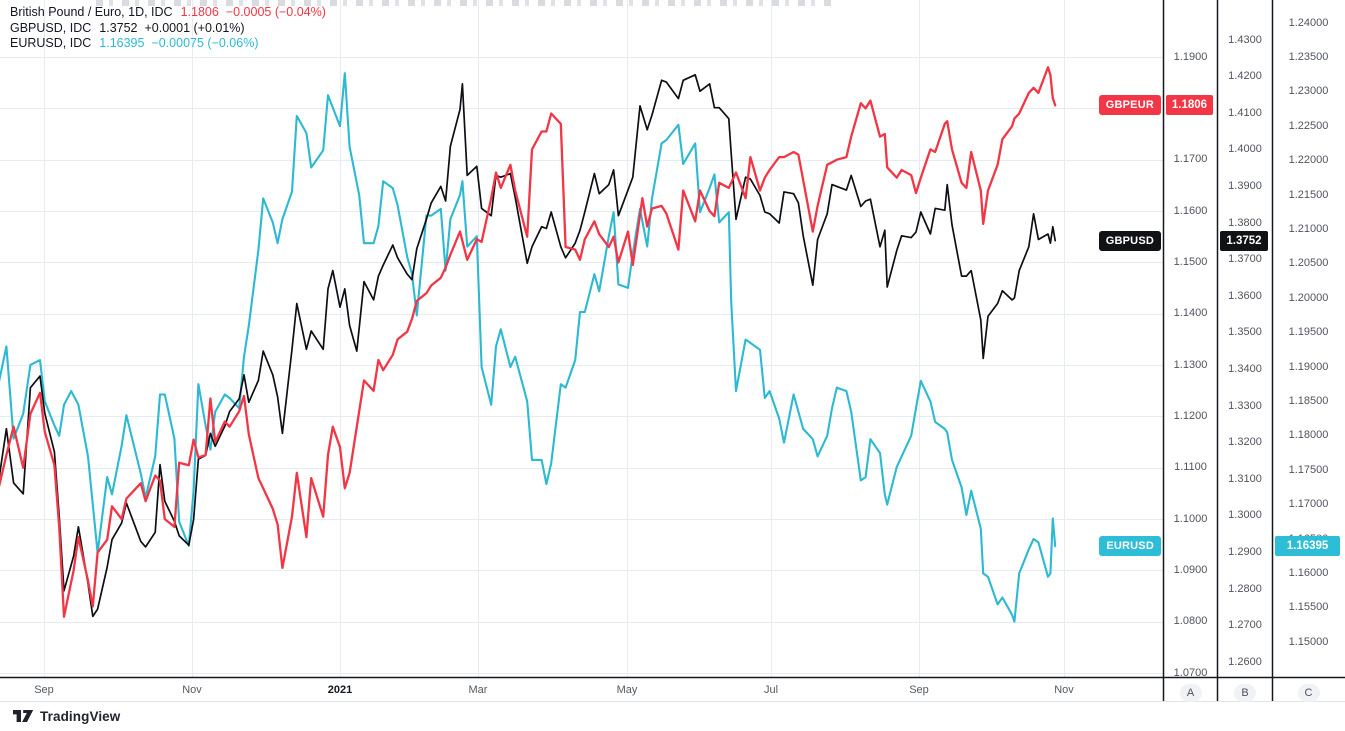 The width and height of the screenshot is (1345, 731). I want to click on symbol-change: −0.0005 (−0.04%), so click(275, 12).